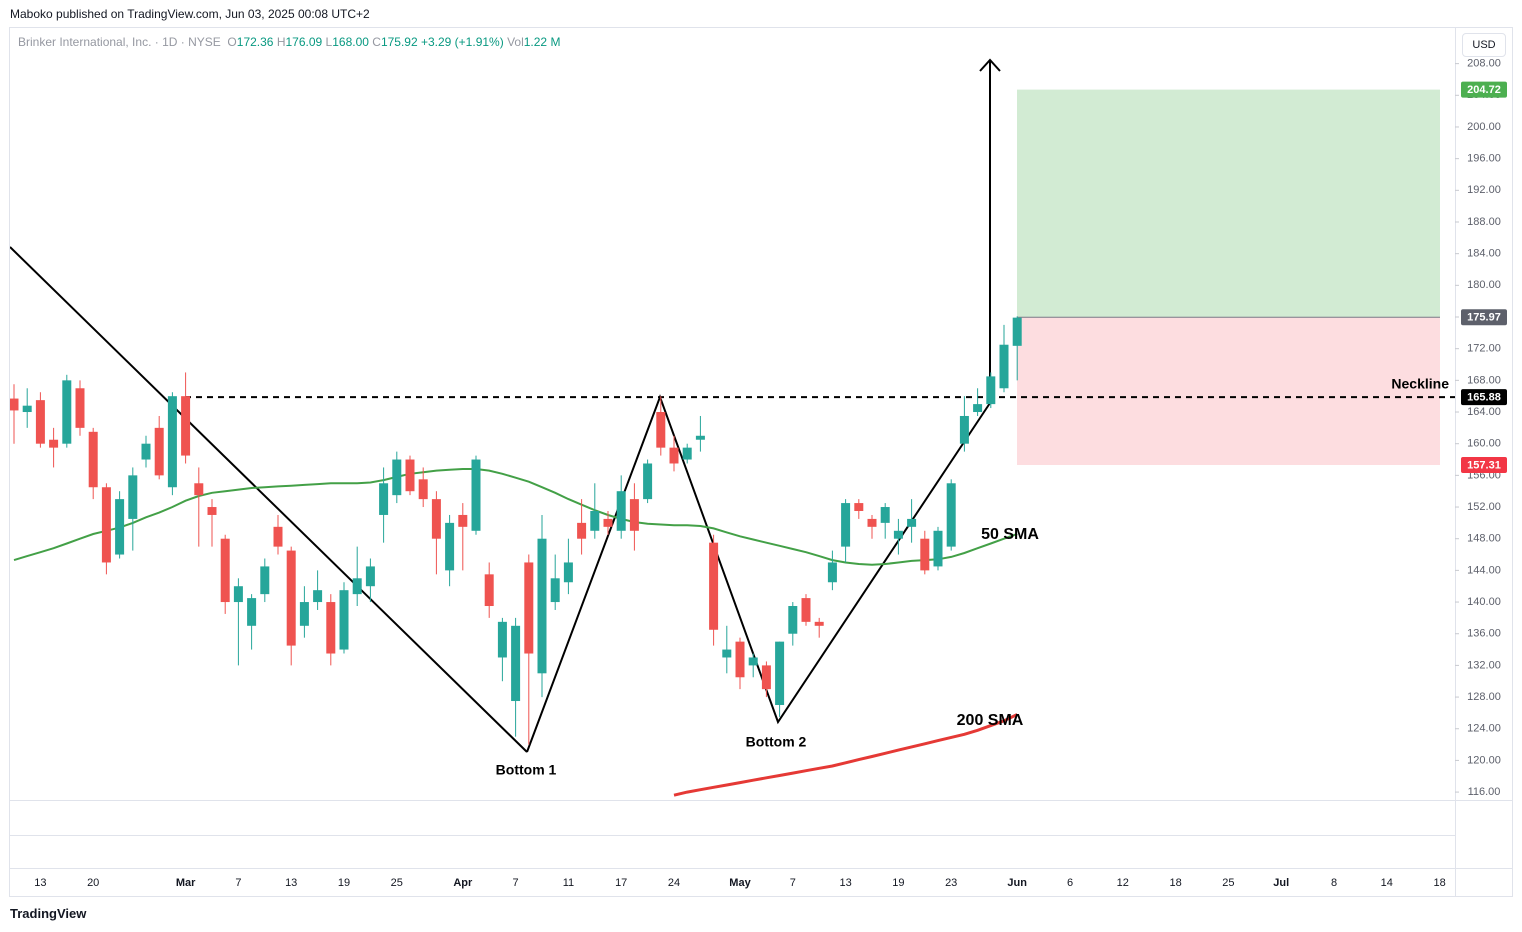 This screenshot has width=1522, height=932. Describe the element at coordinates (350, 42) in the screenshot. I see `field-value: 168.00` at that location.